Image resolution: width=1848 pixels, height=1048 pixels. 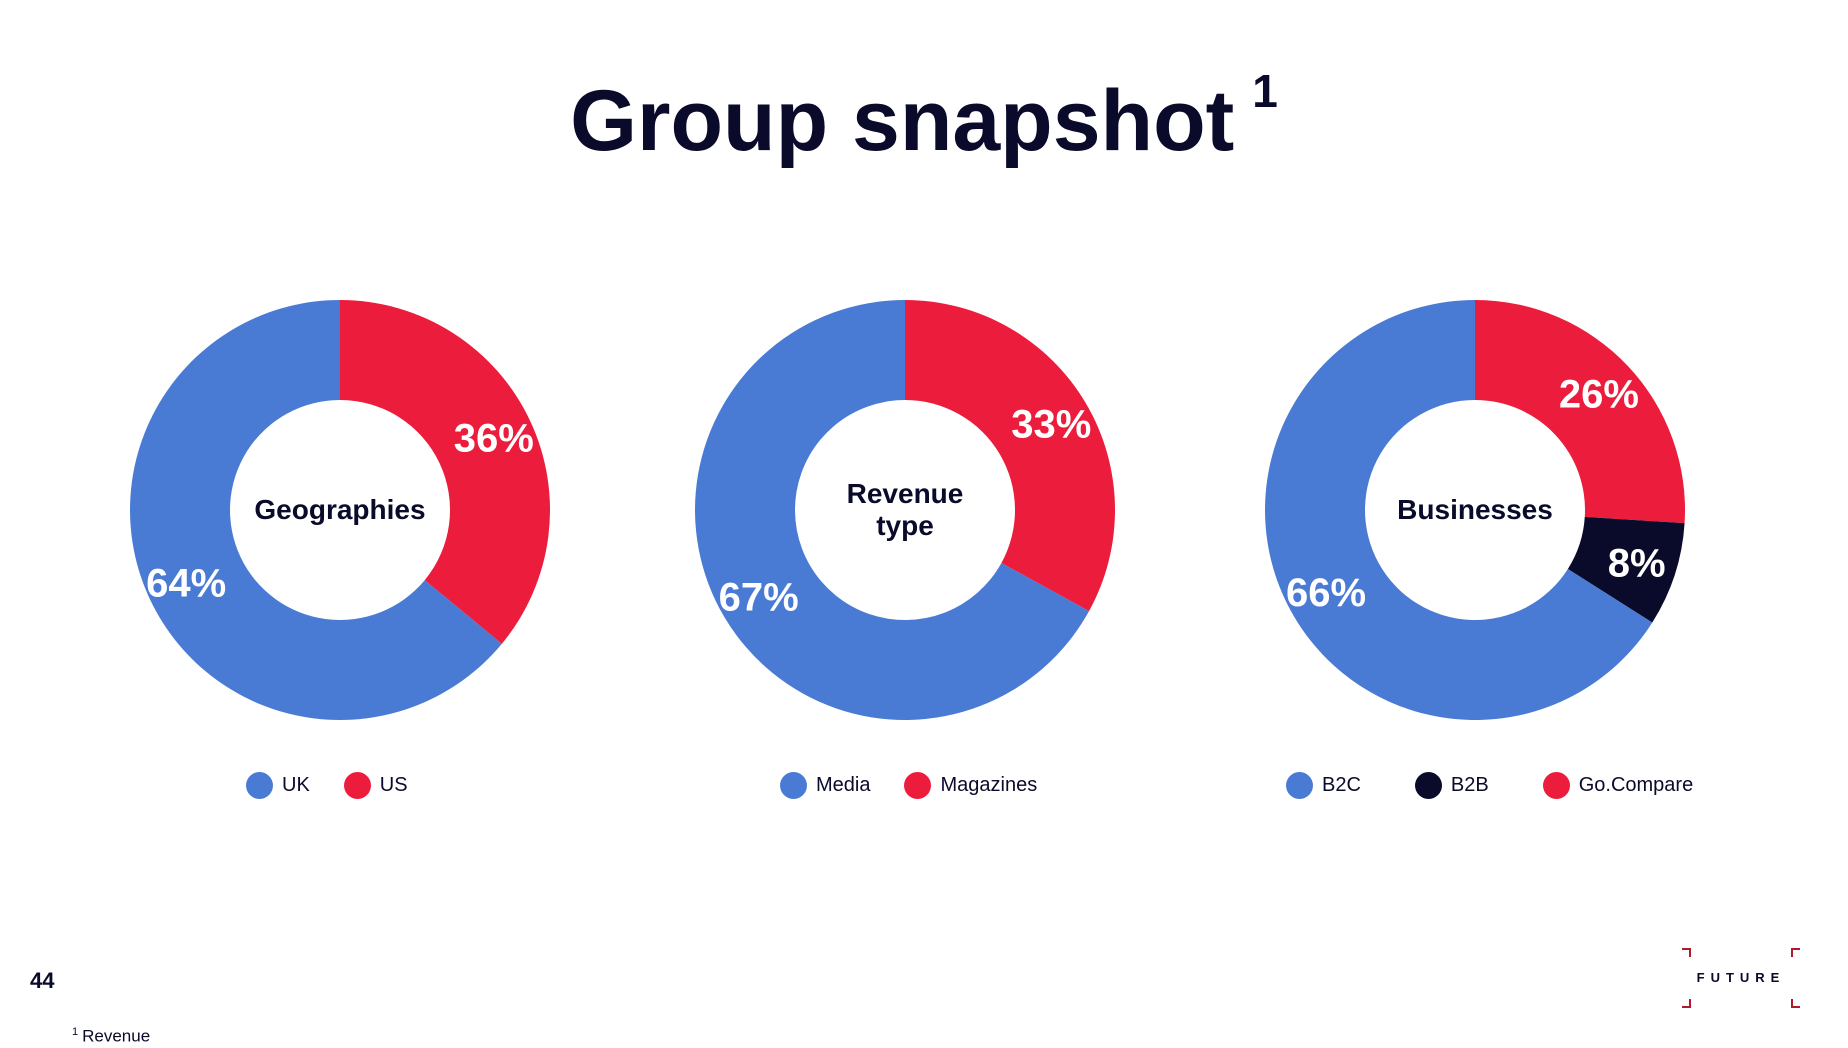 I want to click on legend-item-b2c: B2C, so click(x=1323, y=785).